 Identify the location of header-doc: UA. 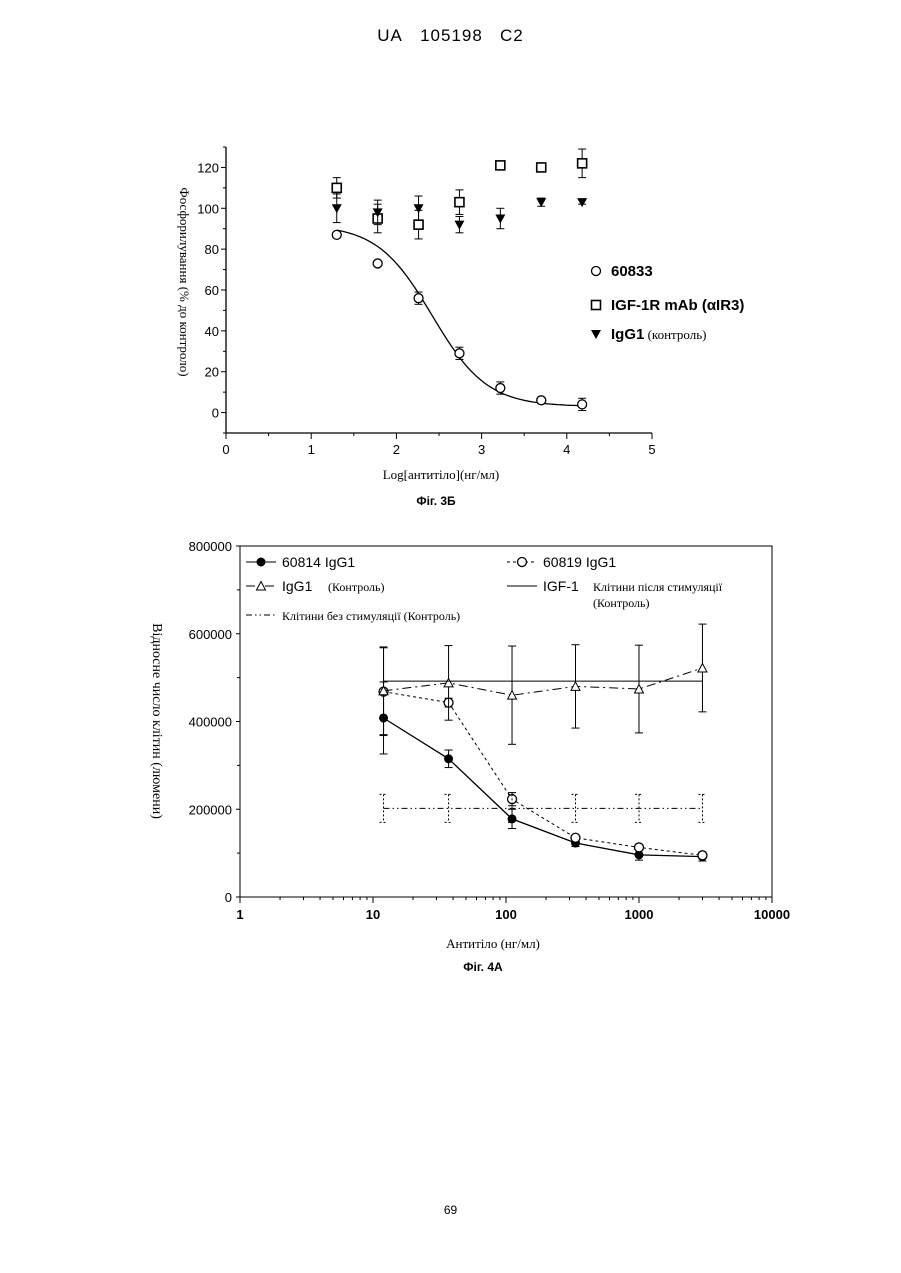
(390, 35).